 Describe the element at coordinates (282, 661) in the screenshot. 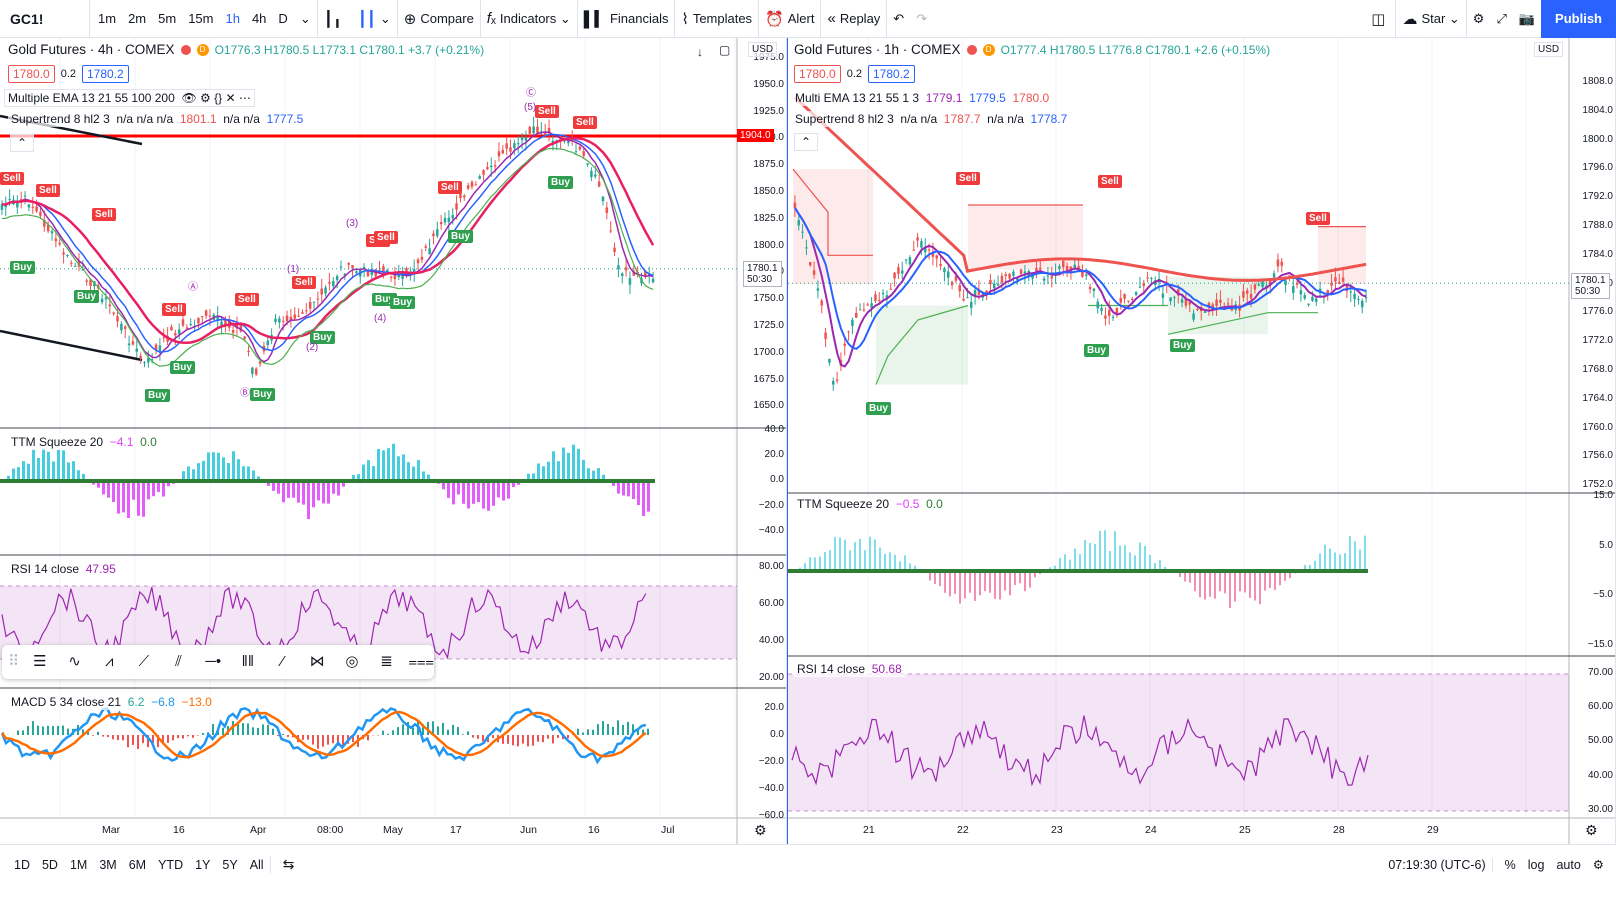

I see `ray-icon: ⁄` at that location.